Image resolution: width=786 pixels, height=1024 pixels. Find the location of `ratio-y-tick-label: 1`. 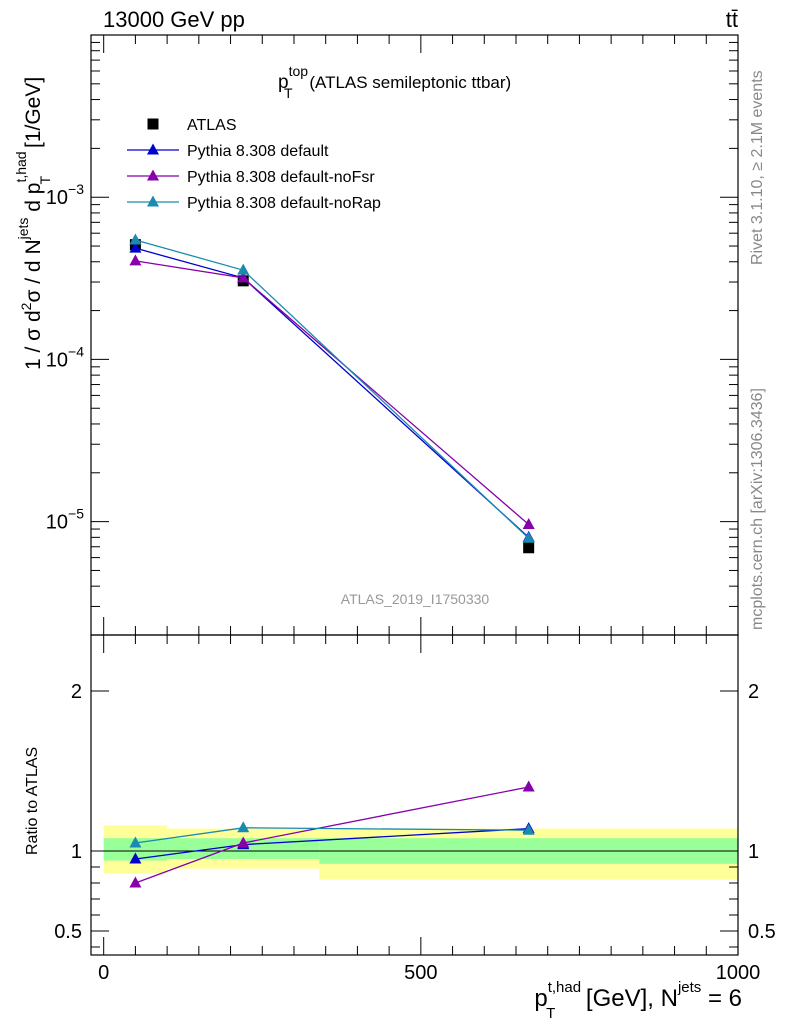

ratio-y-tick-label: 1 is located at coordinates (76, 852).